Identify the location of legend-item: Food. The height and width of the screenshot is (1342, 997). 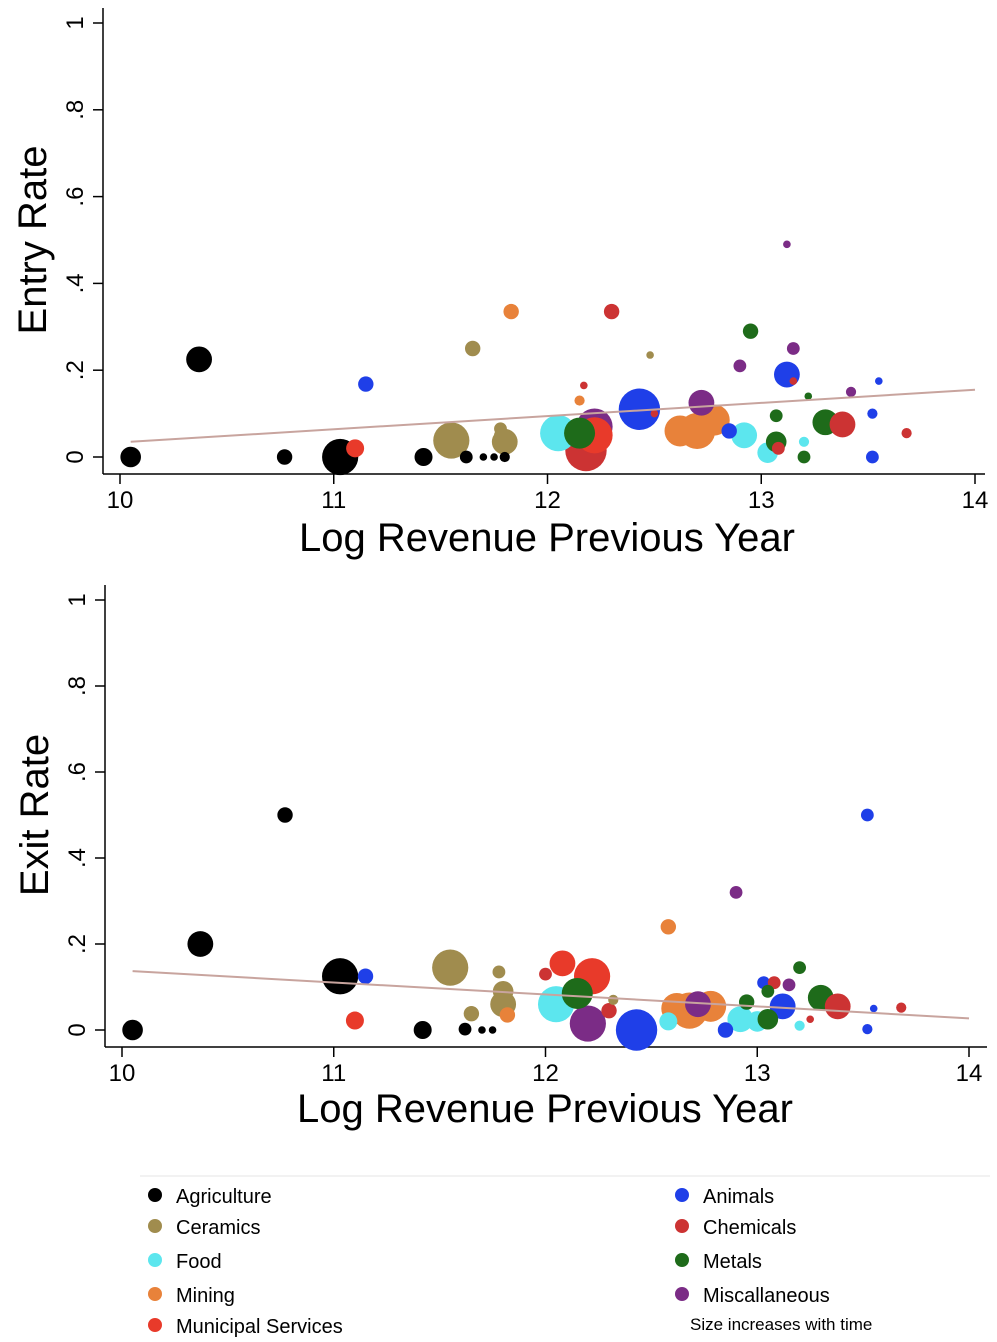
(185, 1262).